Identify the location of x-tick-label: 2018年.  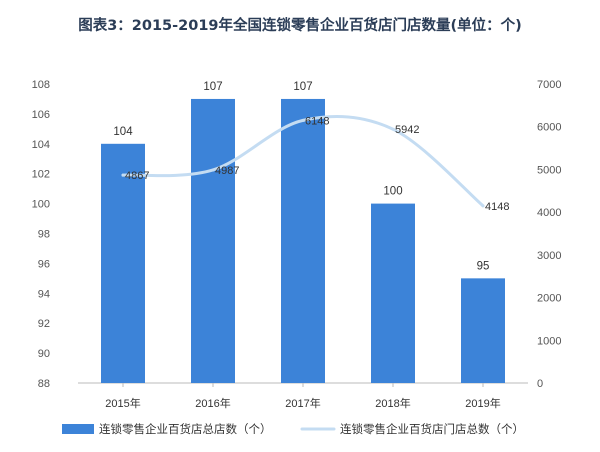
(392, 403).